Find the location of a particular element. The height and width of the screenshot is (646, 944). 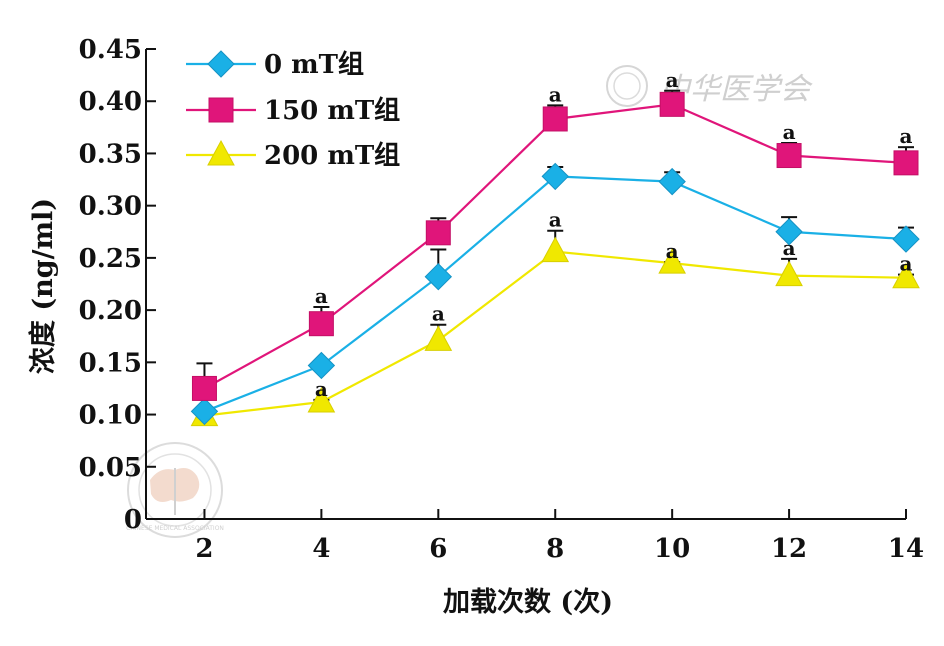

legend-marker-diamond is located at coordinates (221, 64).